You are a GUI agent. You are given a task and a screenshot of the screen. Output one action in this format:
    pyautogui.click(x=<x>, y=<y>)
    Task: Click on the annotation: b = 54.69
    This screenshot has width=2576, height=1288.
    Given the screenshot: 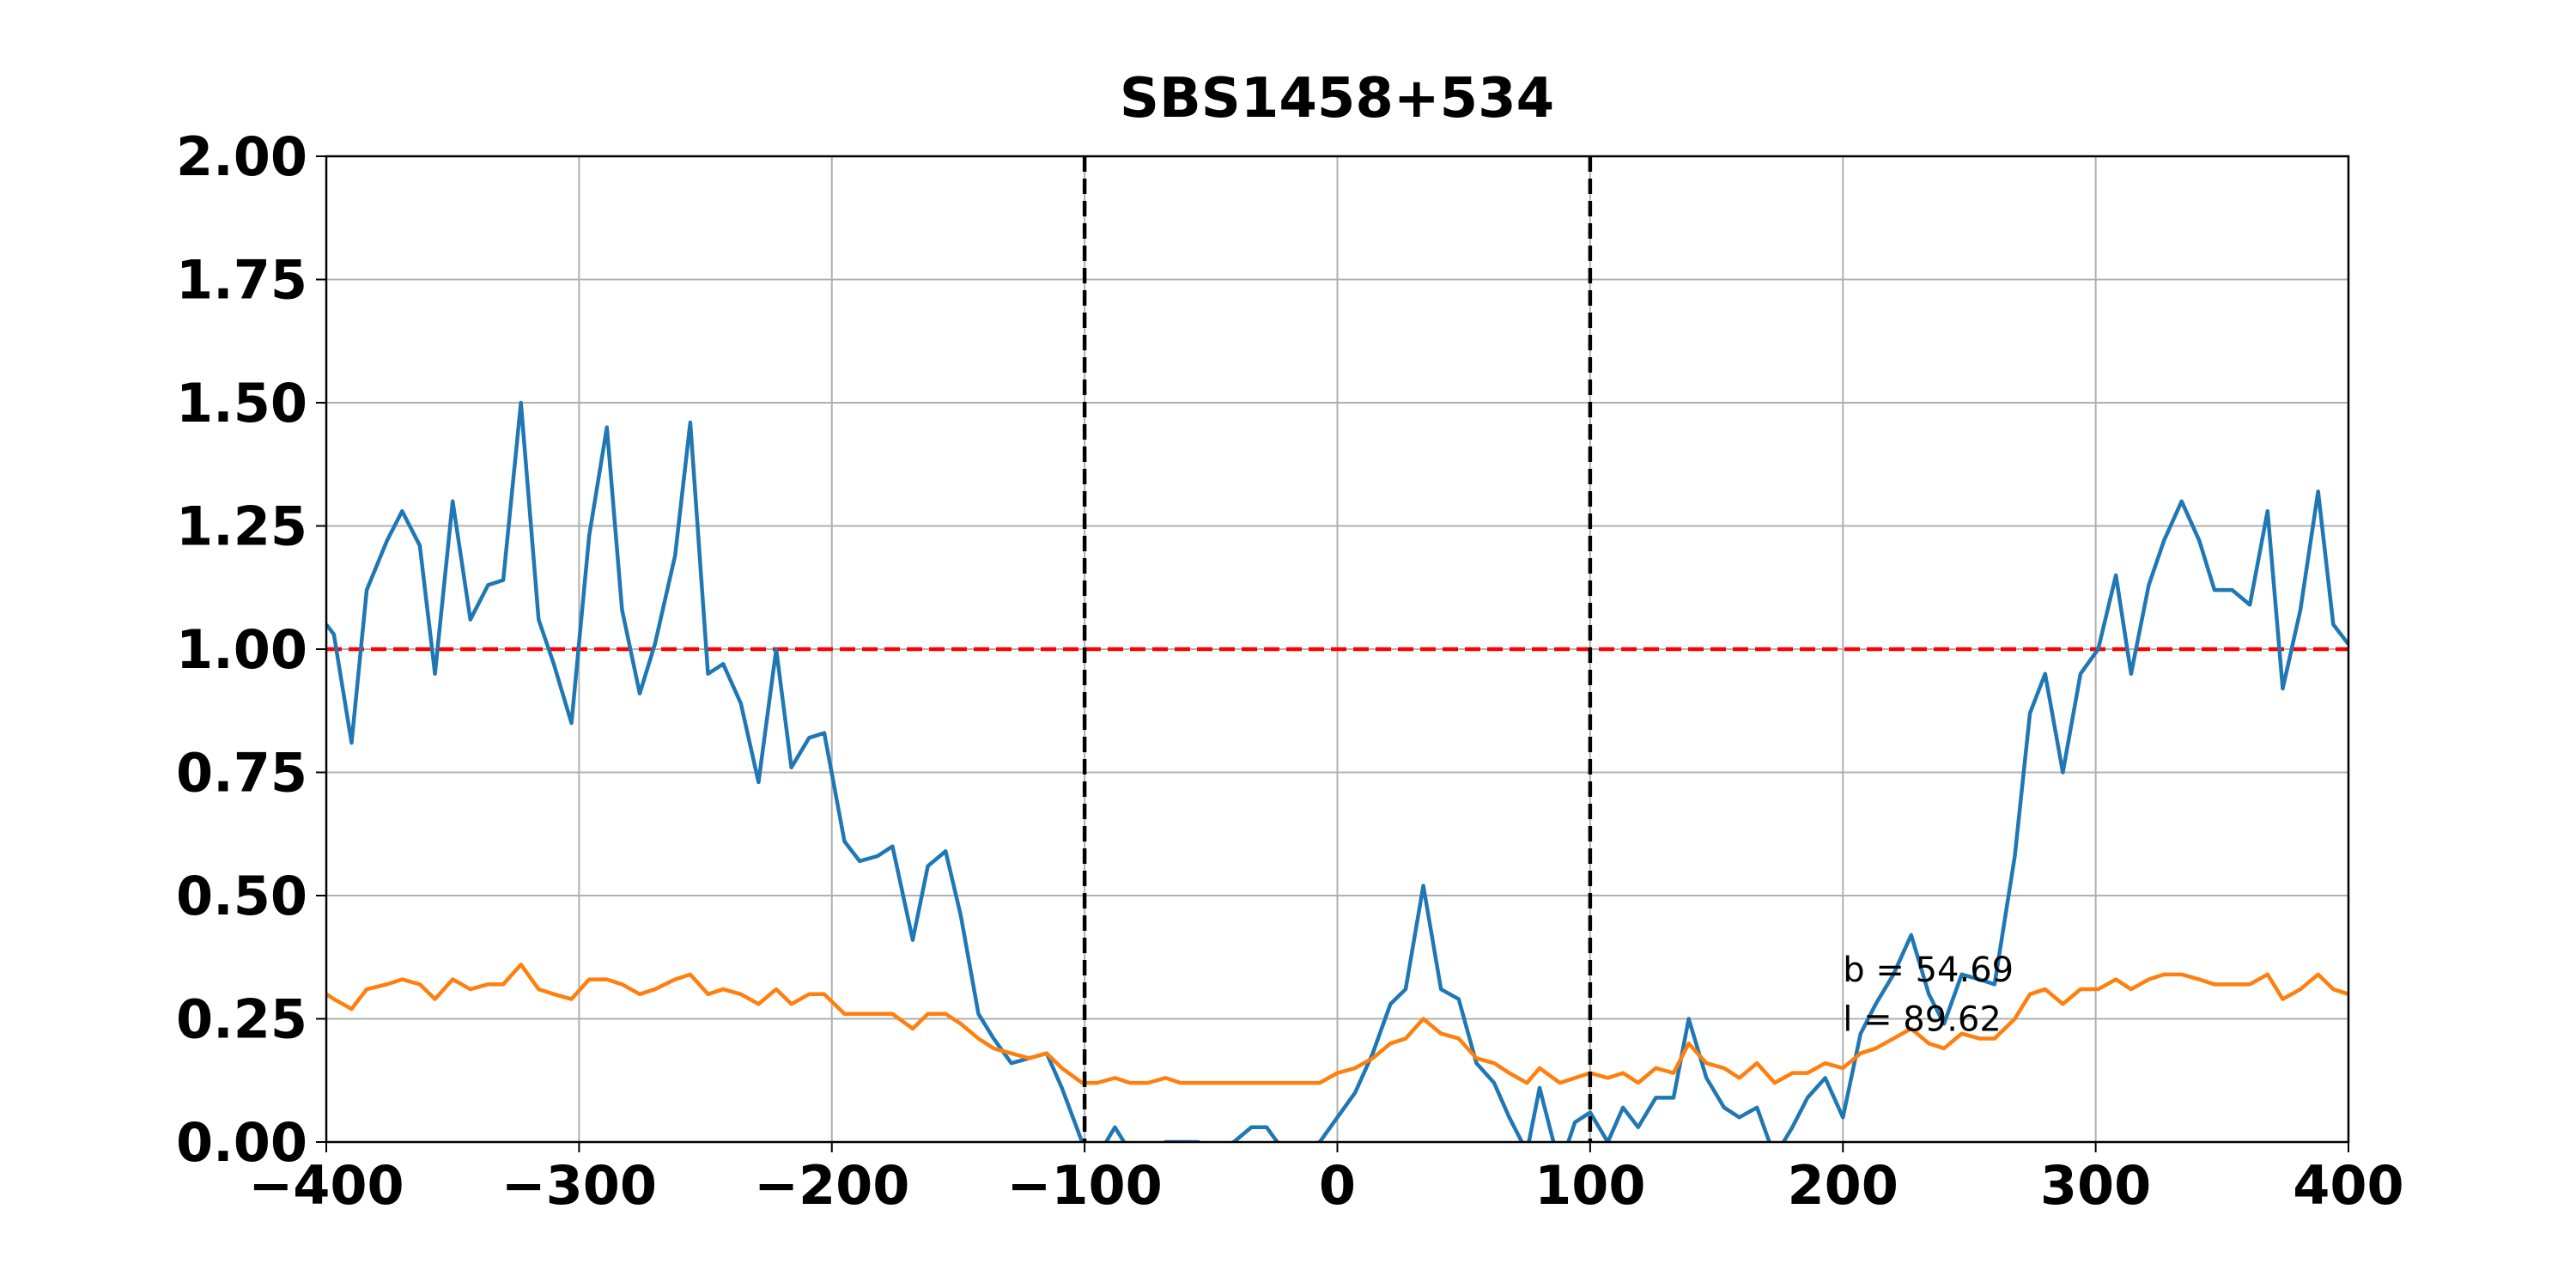 What is the action you would take?
    pyautogui.click(x=1929, y=970)
    